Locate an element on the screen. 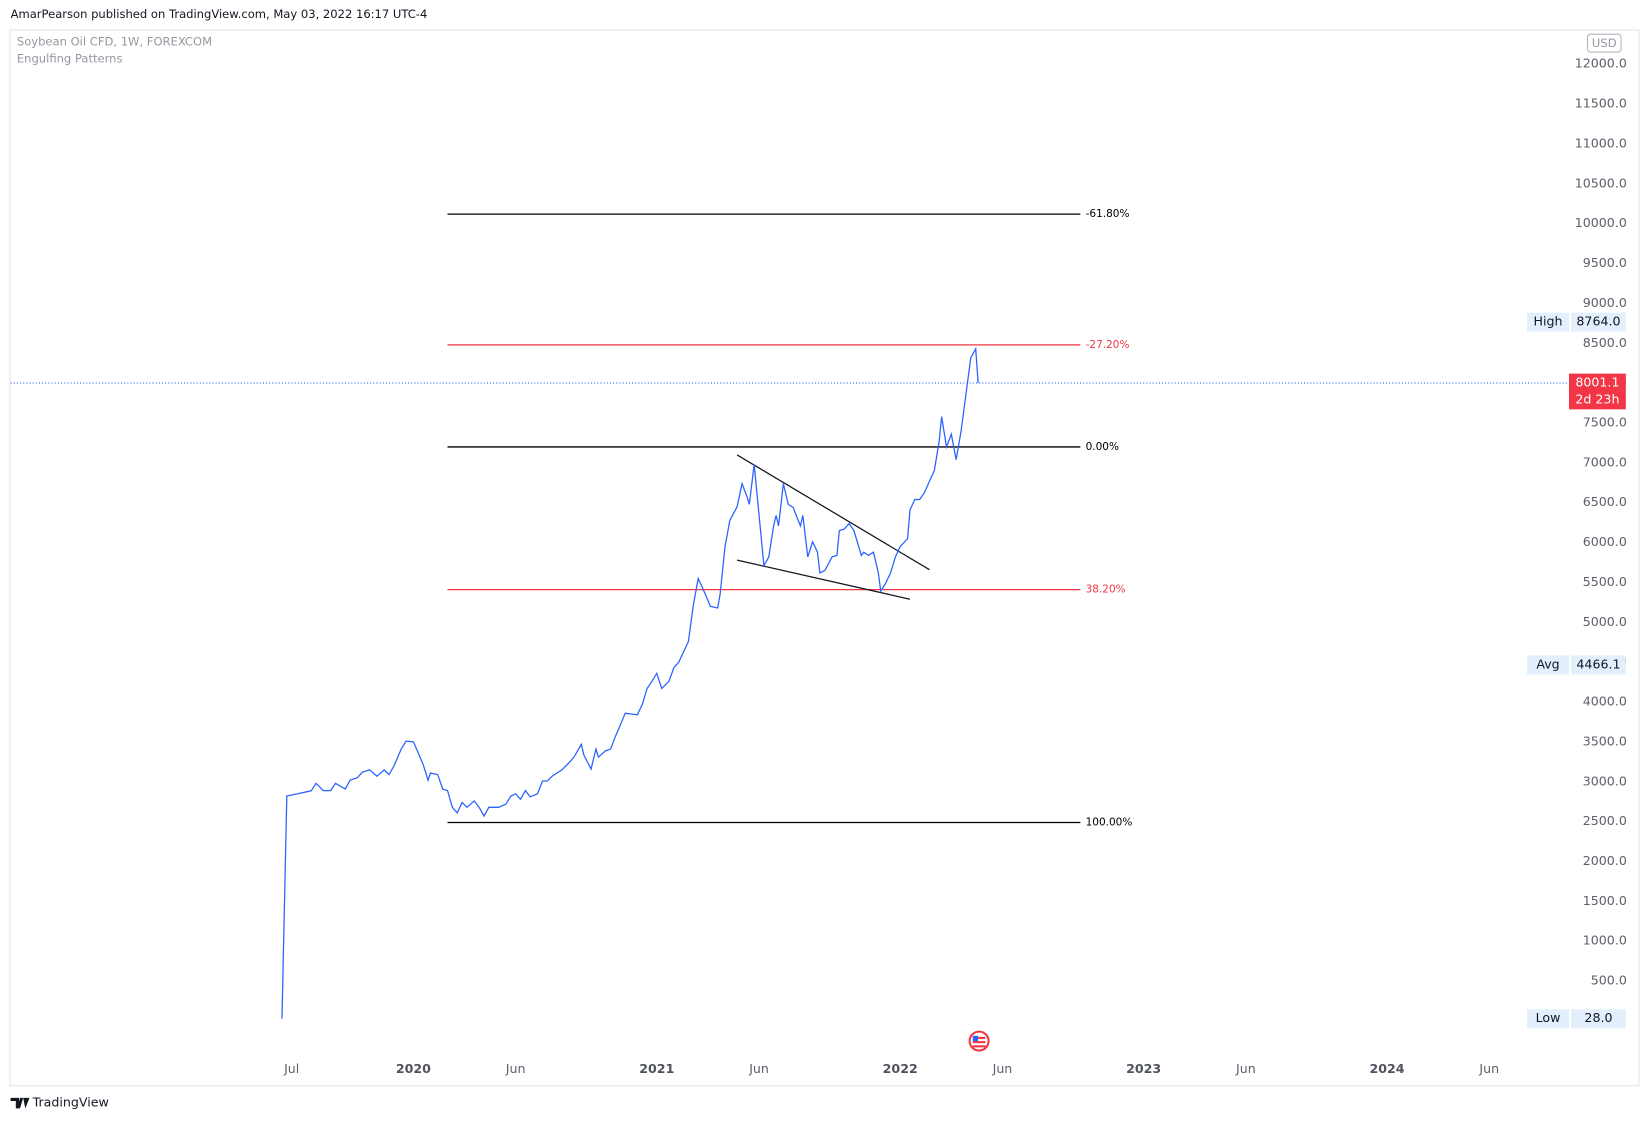 The image size is (1649, 1121). stat-label: Low is located at coordinates (1548, 1017).